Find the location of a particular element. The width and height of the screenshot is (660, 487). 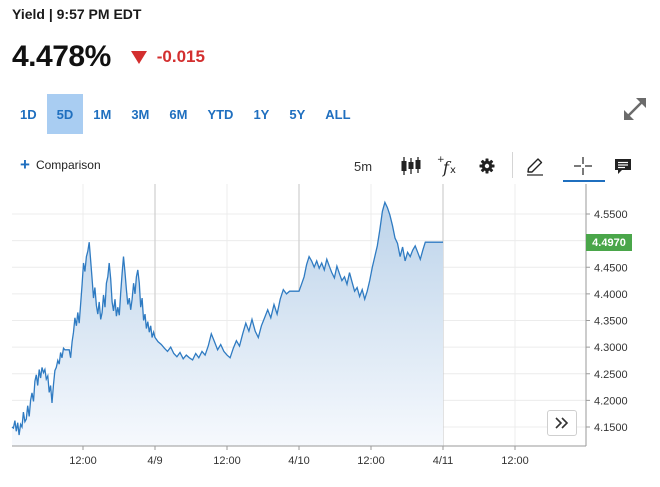

range-button-ytd: YTD is located at coordinates (220, 114).